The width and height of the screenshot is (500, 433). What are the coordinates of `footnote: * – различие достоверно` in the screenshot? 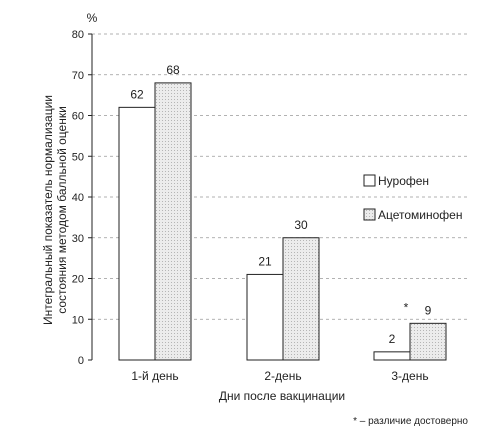 It's located at (410, 421).